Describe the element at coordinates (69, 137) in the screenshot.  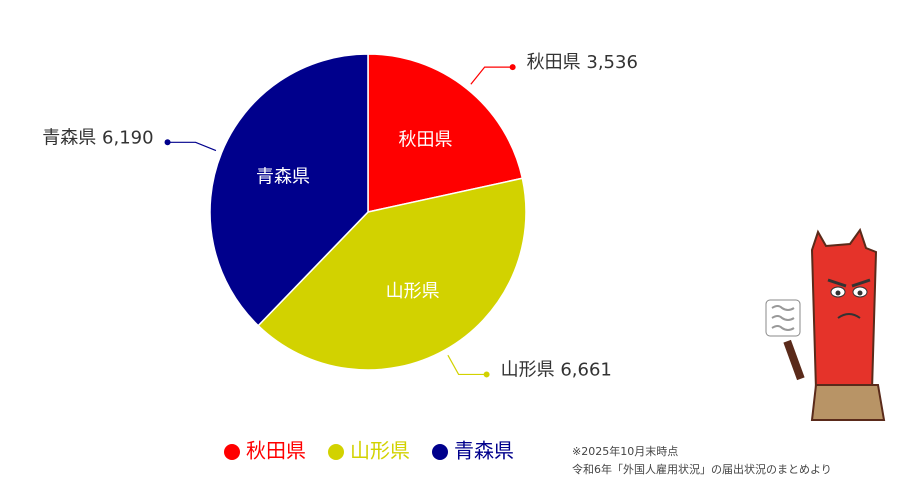
I see `callout-name: 青森県` at that location.